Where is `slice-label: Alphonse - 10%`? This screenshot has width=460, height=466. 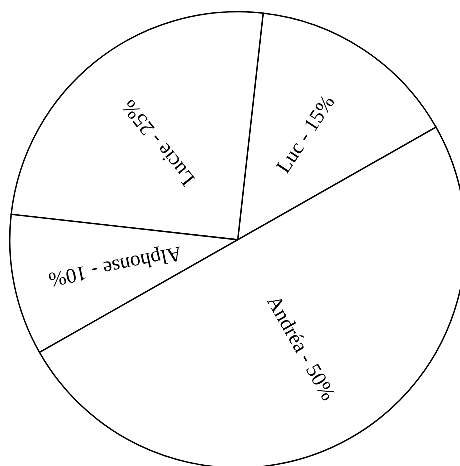 slice-label: Alphonse - 10% is located at coordinates (116, 265).